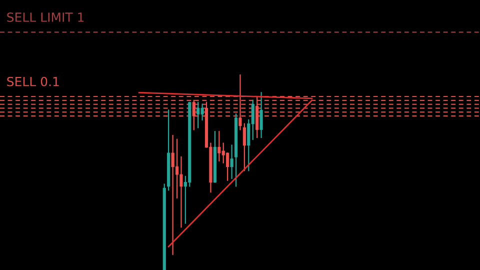  What do you see at coordinates (33, 81) in the screenshot?
I see `ref-line-label: SELL 0.1` at bounding box center [33, 81].